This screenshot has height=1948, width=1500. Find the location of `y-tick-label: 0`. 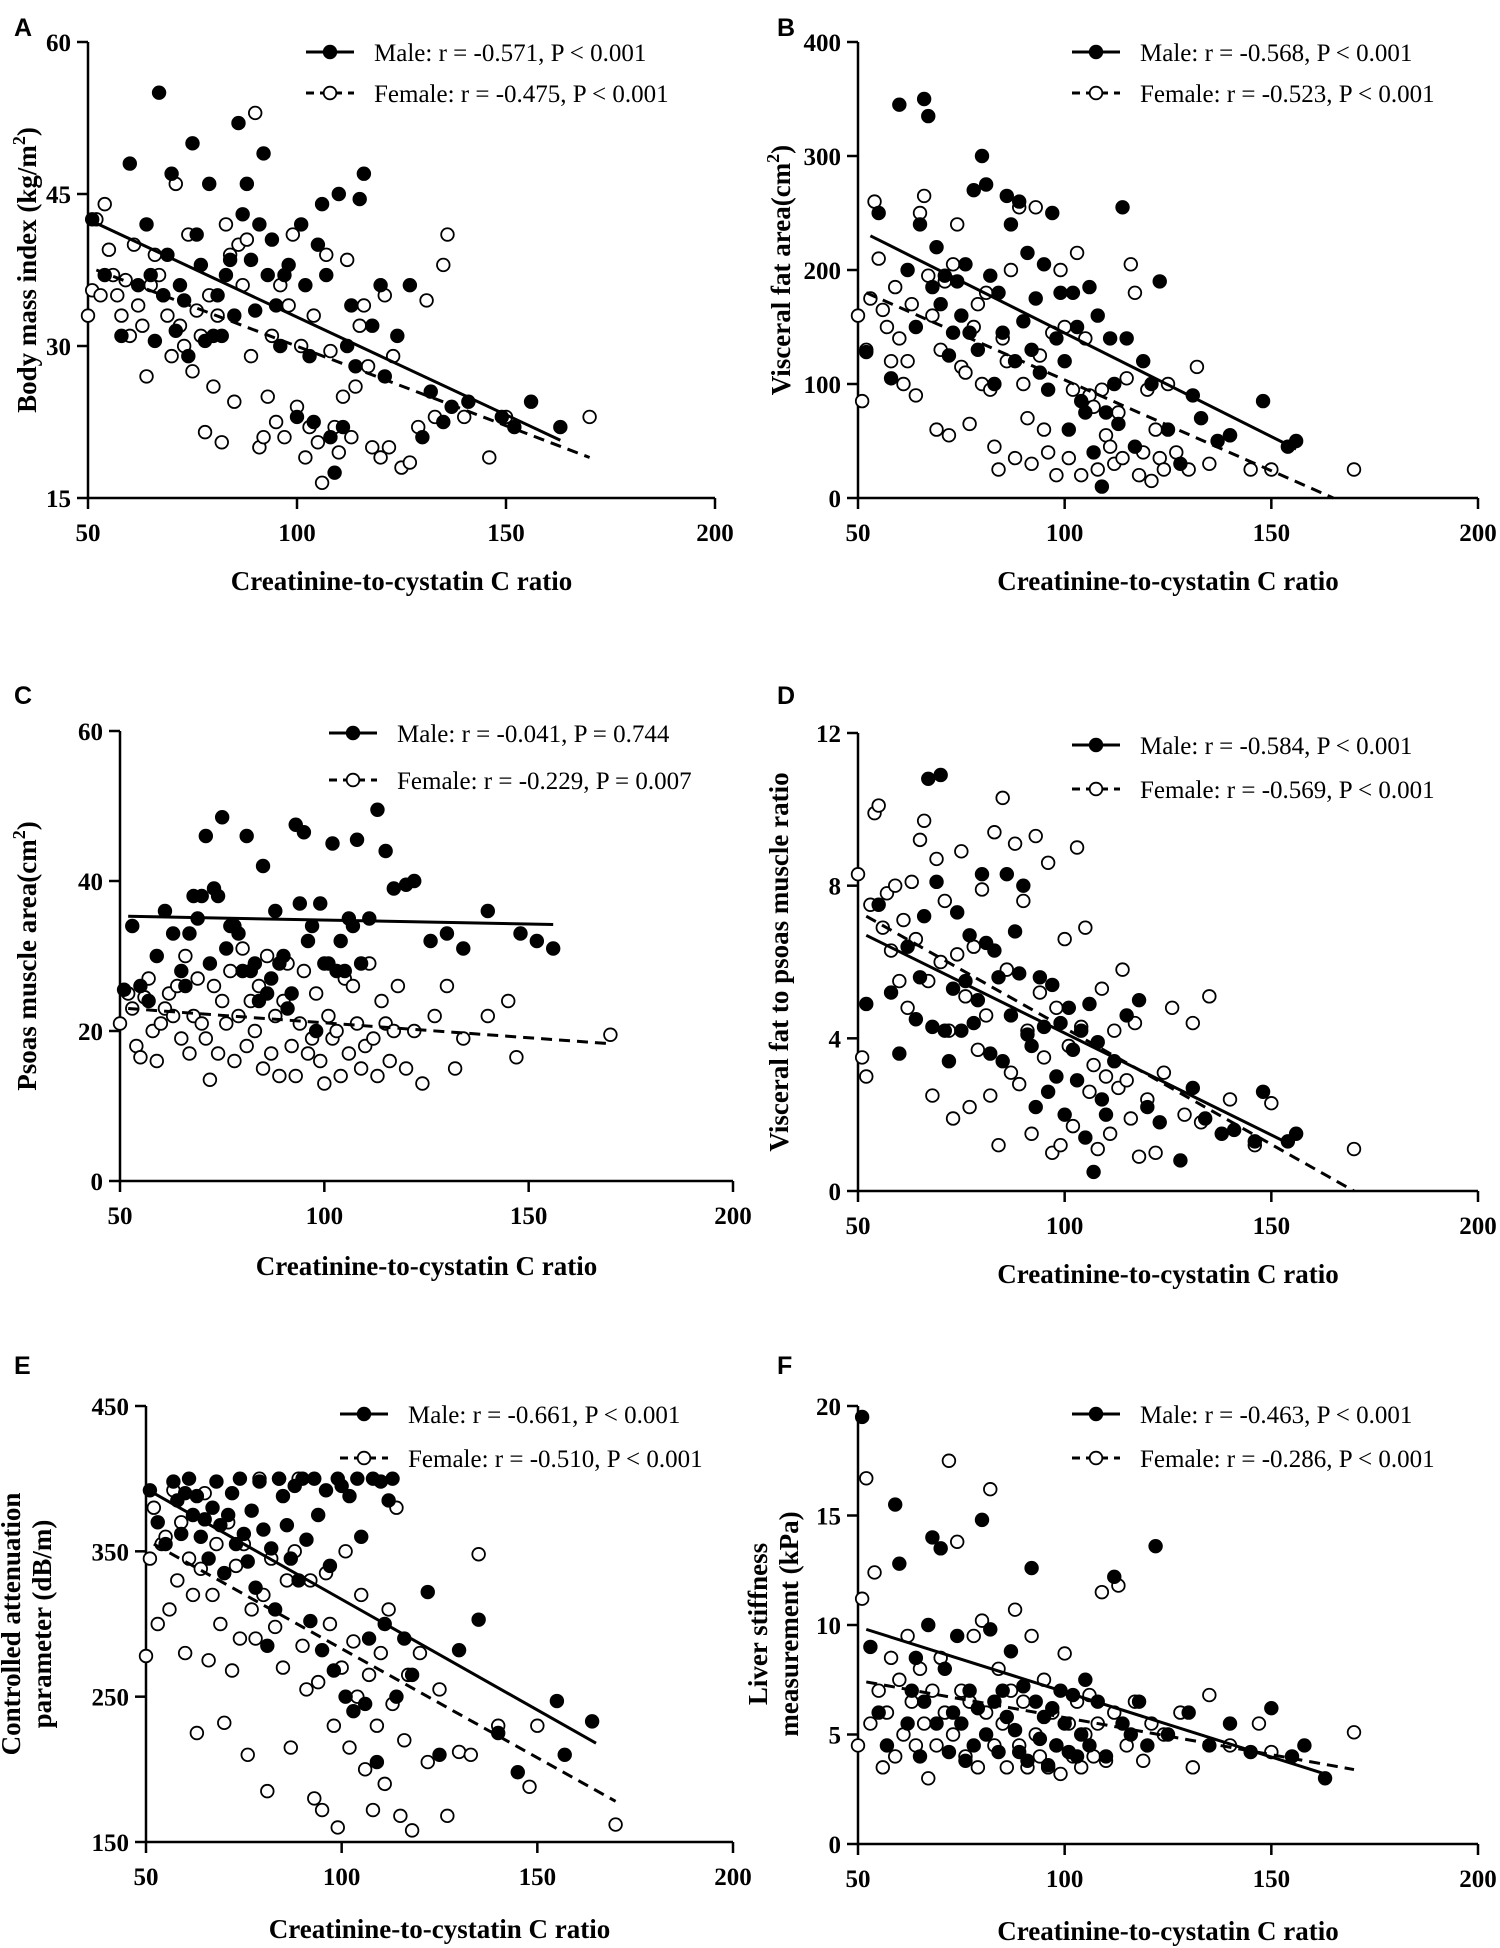

y-tick-label: 0 is located at coordinates (835, 1845).